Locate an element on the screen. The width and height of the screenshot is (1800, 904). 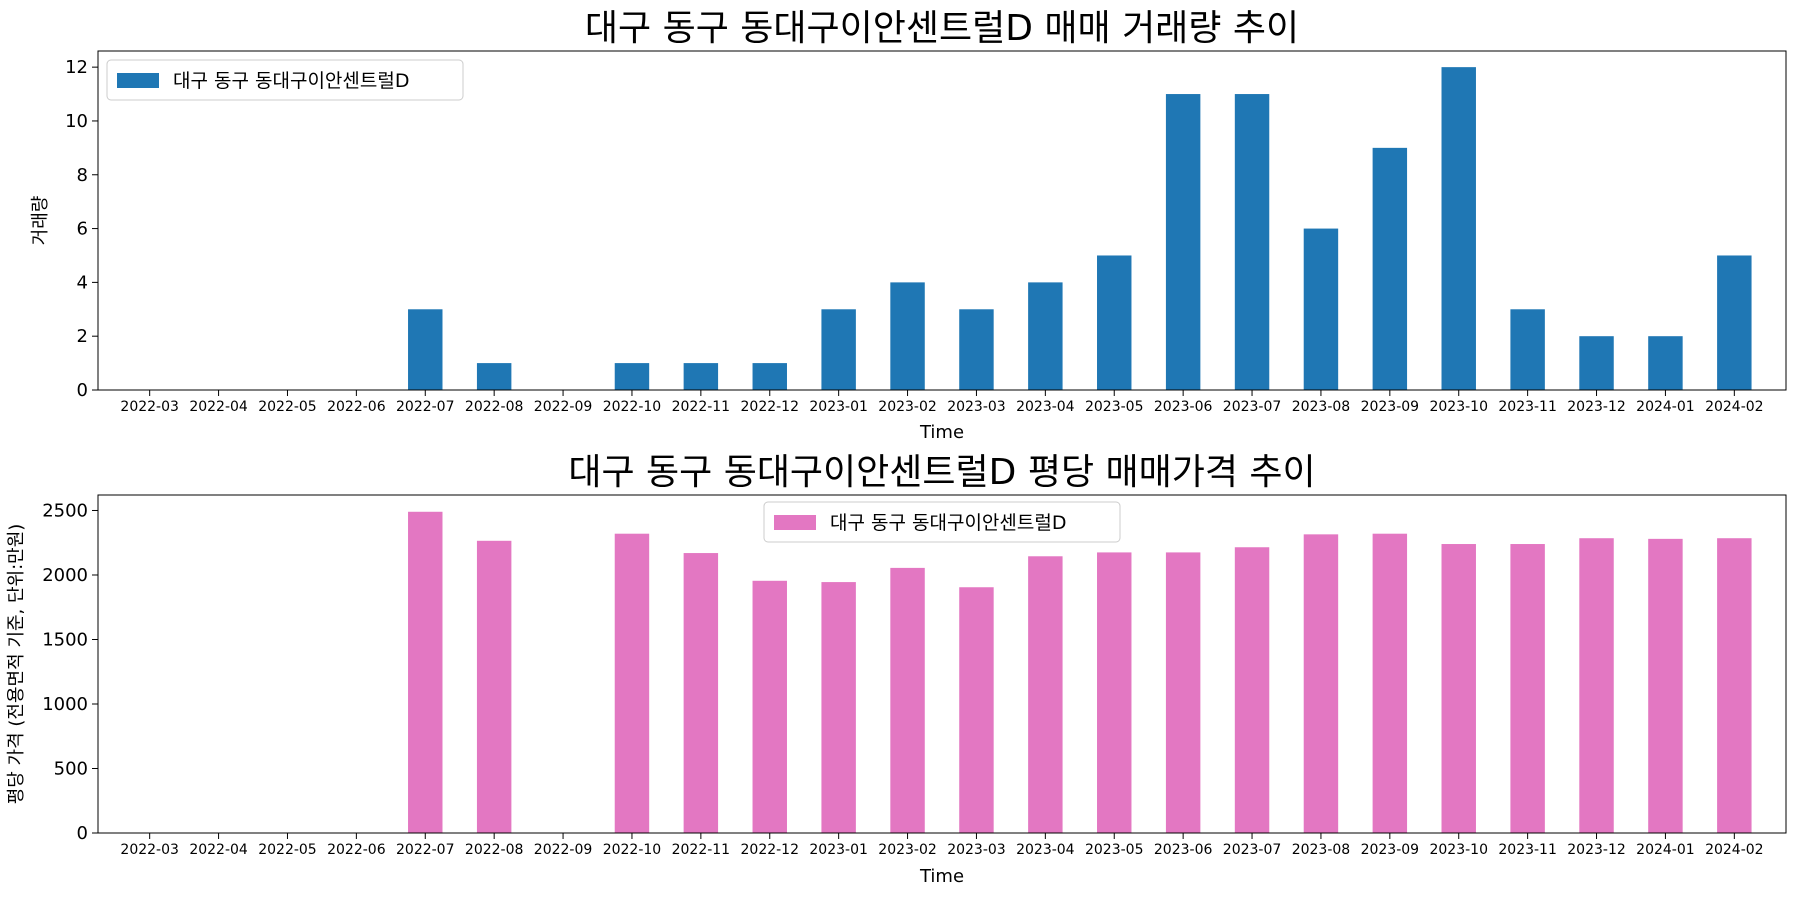
legend-box is located at coordinates (942, 522).